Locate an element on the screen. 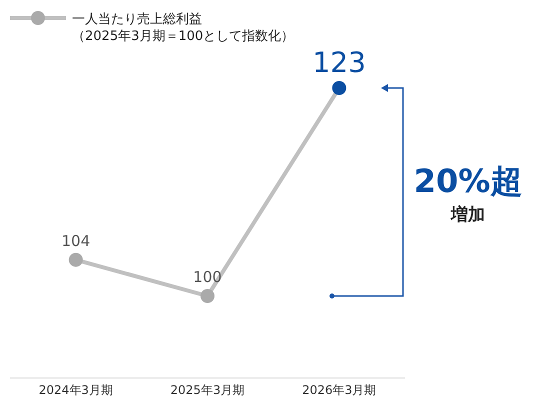 The height and width of the screenshot is (402, 535). data-label: 123 is located at coordinates (339, 62).